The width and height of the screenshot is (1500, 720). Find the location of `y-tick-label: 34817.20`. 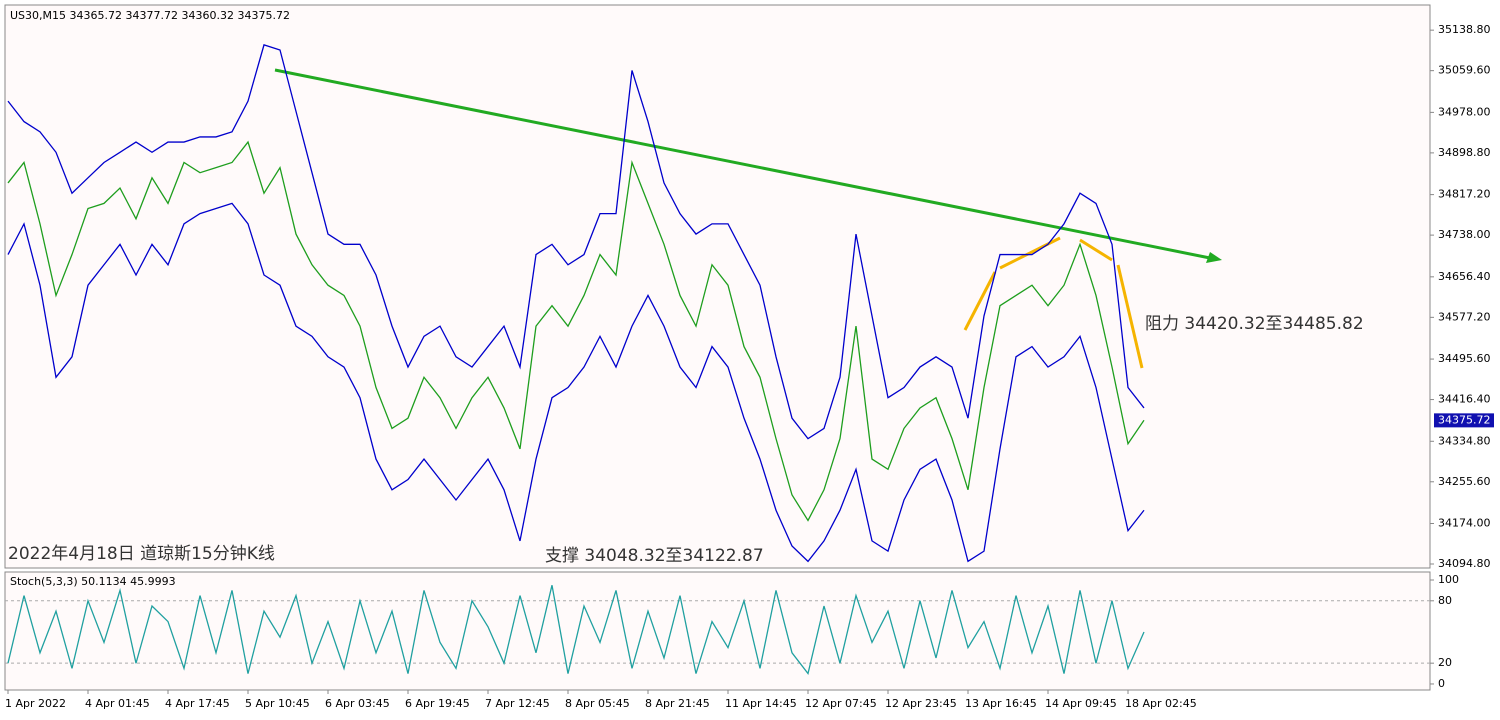

y-tick-label: 34817.20 is located at coordinates (1464, 194).